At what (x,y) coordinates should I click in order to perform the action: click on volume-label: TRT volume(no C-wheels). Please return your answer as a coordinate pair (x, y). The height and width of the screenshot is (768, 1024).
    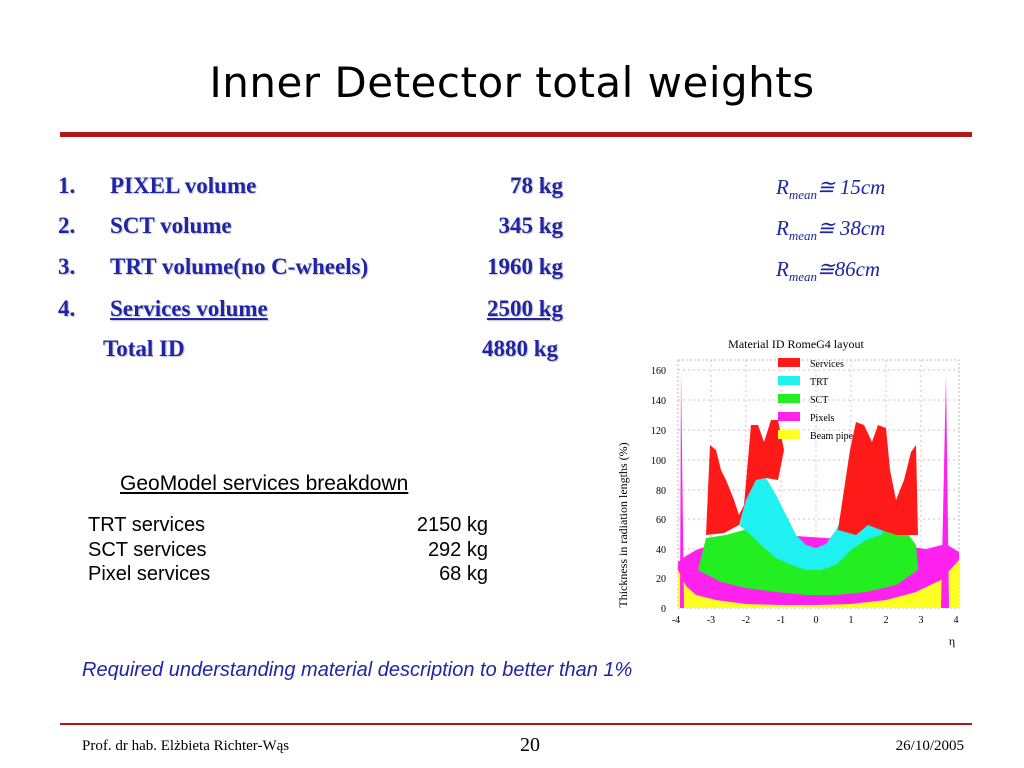
    Looking at the image, I should click on (239, 266).